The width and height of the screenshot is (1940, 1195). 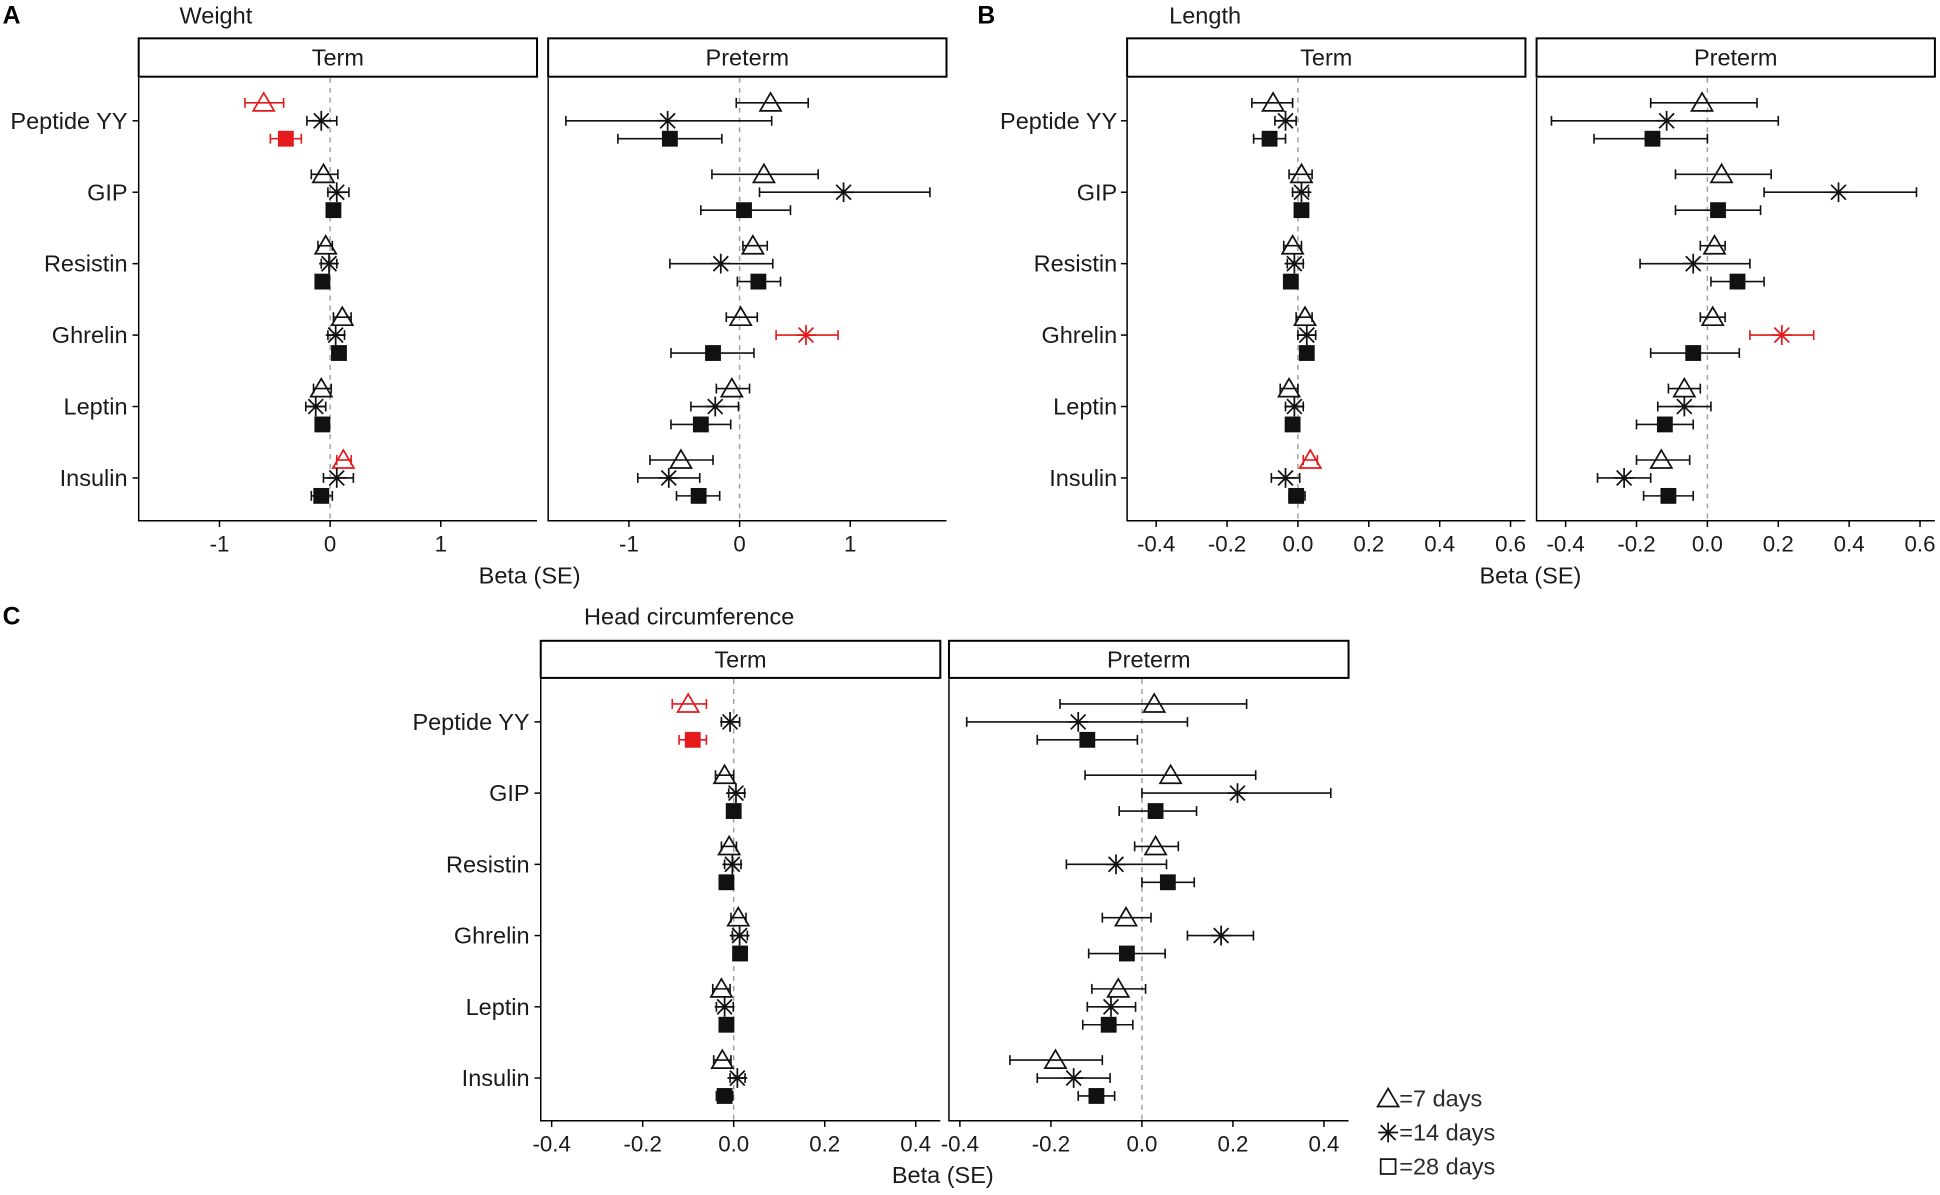 What do you see at coordinates (726, 882) in the screenshot?
I see `panel-c-term-resistin-28-days-marker-square-icon` at bounding box center [726, 882].